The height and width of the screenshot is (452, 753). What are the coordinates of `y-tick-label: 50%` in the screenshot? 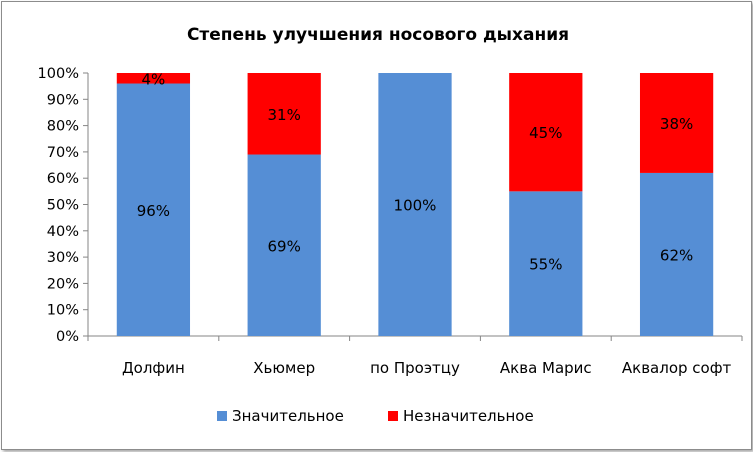 It's located at (63, 206).